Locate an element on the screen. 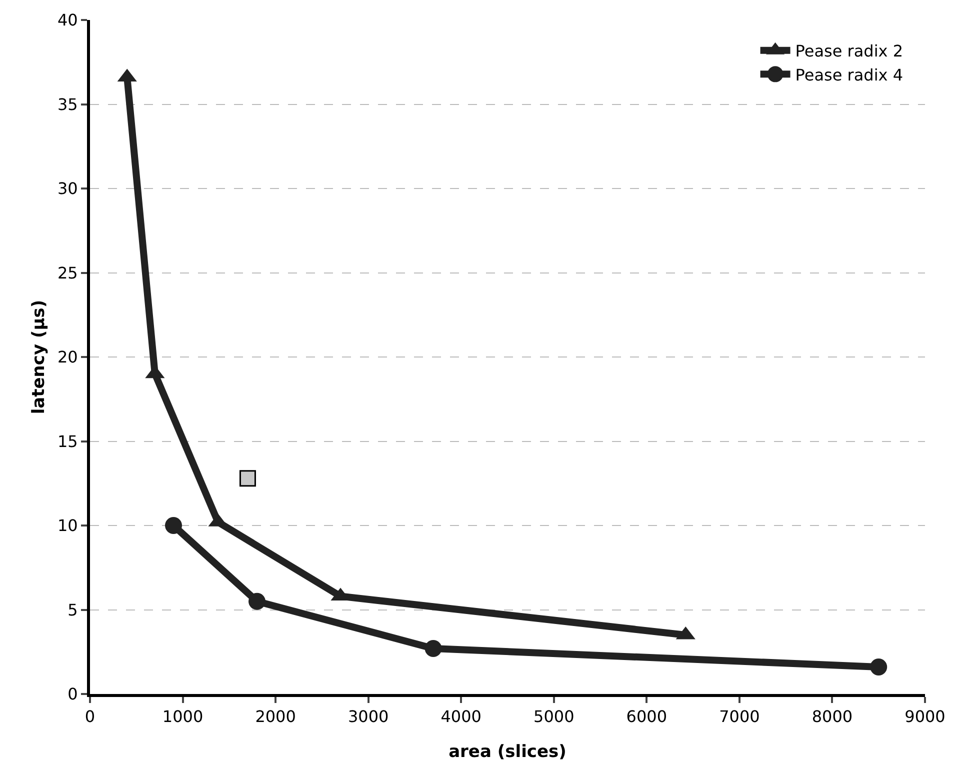 This screenshot has width=955, height=774. x-tick-label: 3000 is located at coordinates (368, 716).